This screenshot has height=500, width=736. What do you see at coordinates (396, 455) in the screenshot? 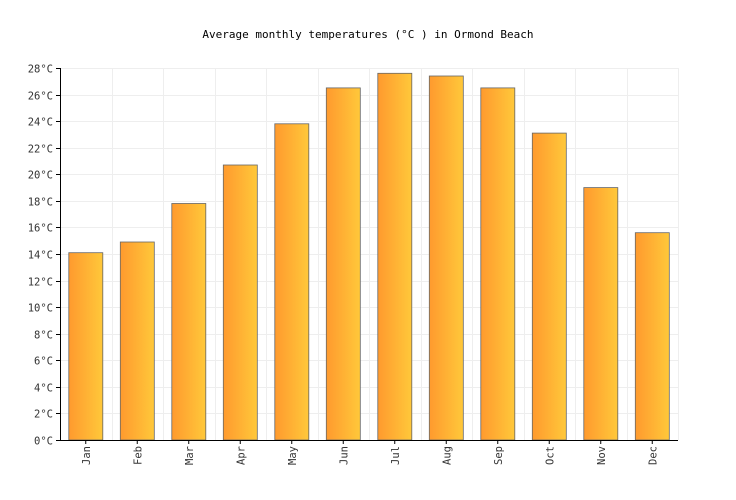
I see `x-tick-label: Jul` at bounding box center [396, 455].